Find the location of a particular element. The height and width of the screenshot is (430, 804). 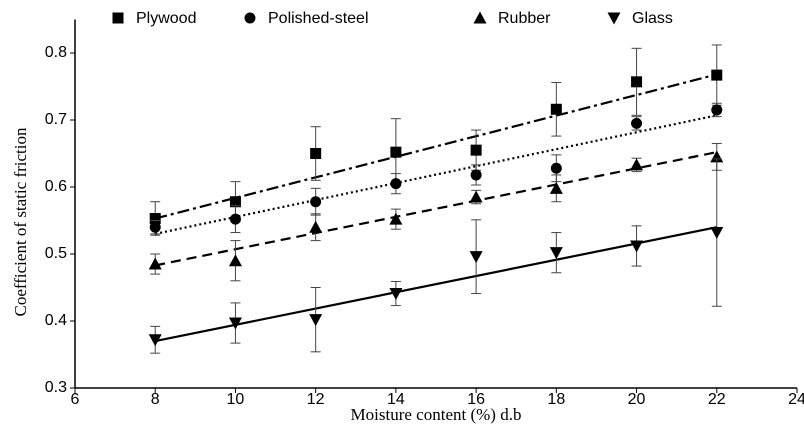

y-tick-label: 0.5 is located at coordinates (56, 253).